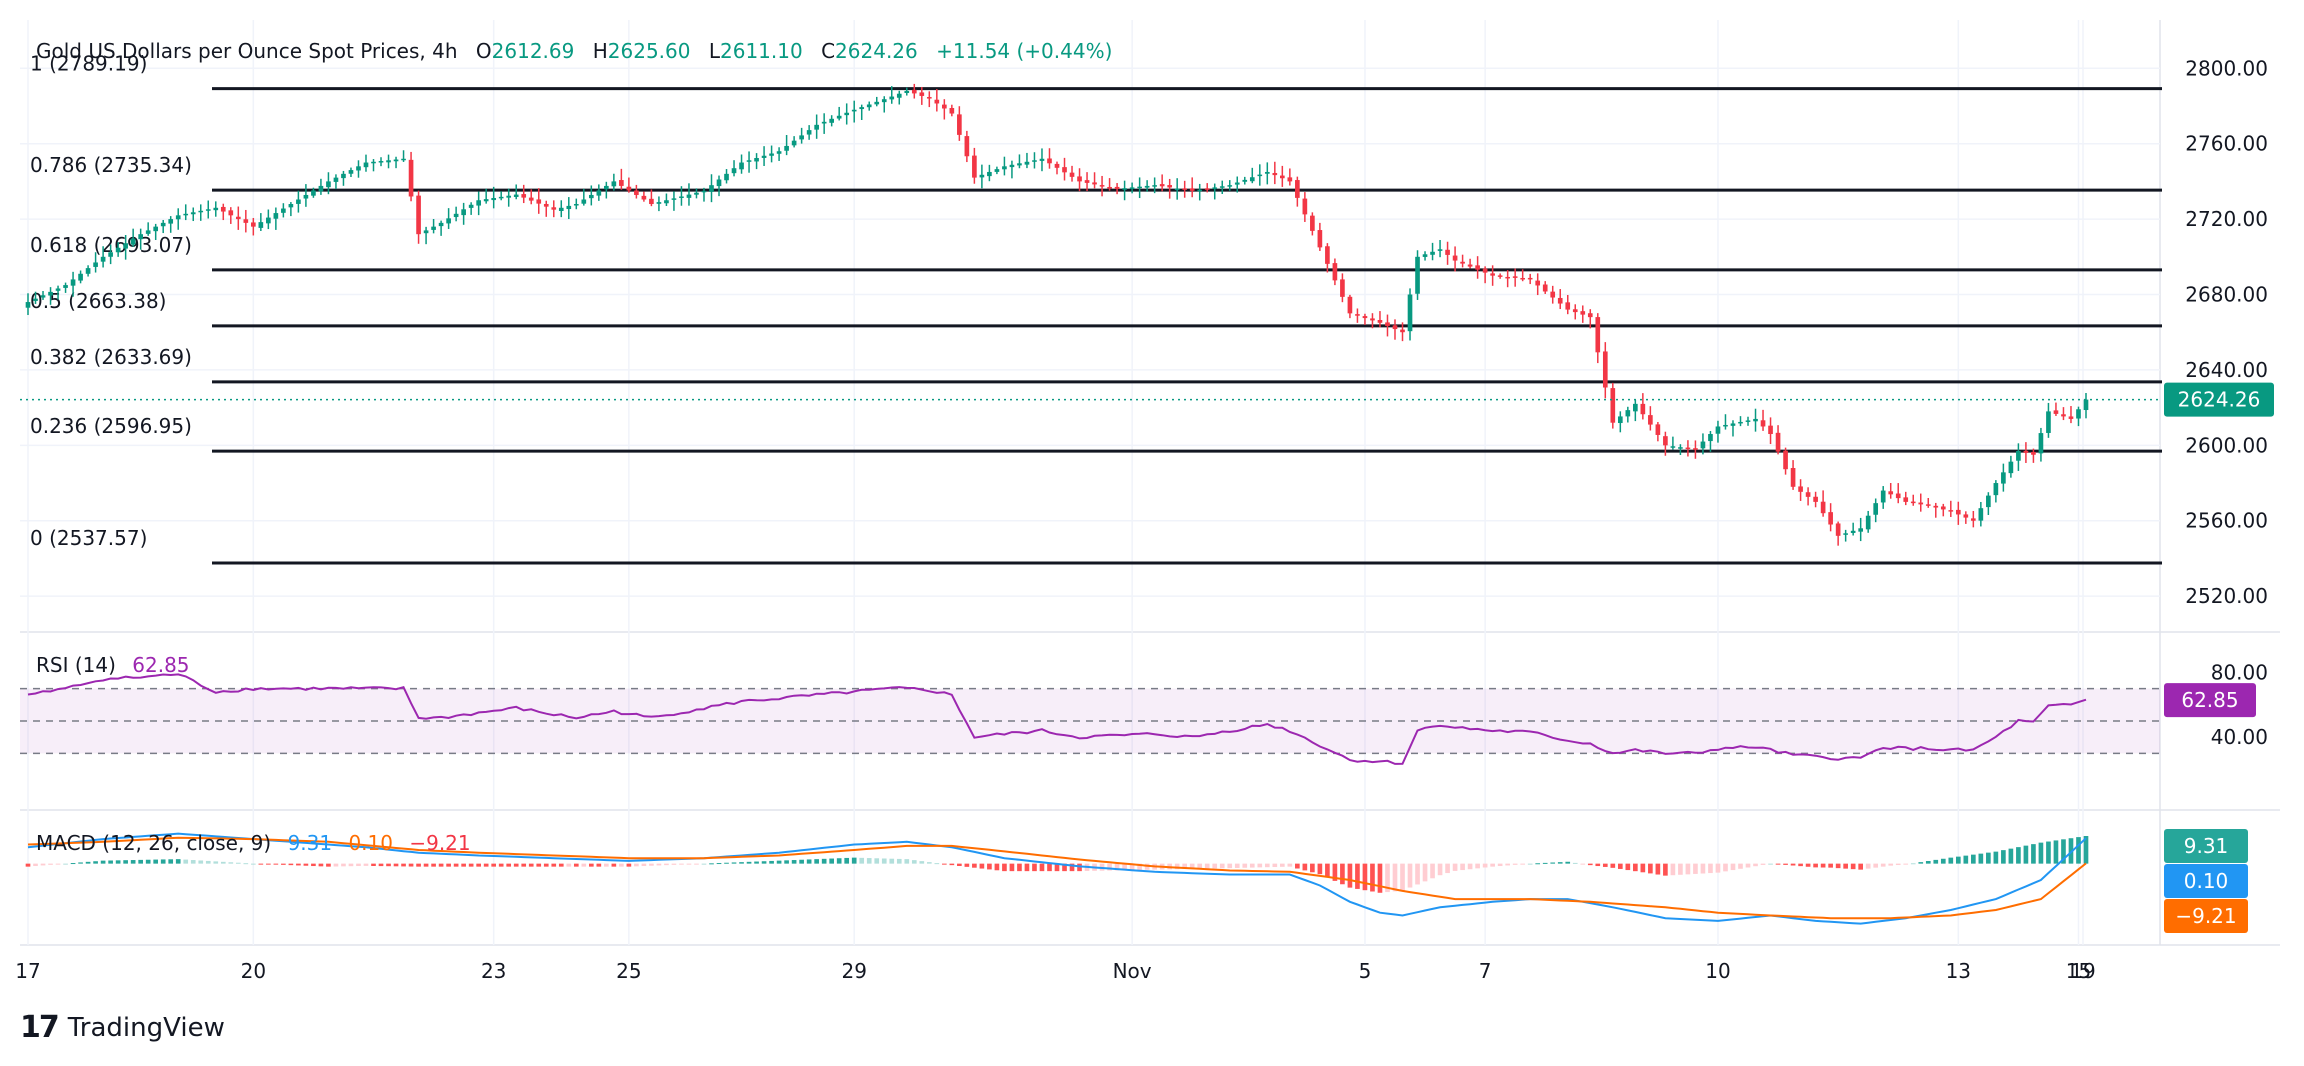  What do you see at coordinates (2239, 672) in the screenshot?
I see `rsi-tick-label: 80.00` at bounding box center [2239, 672].